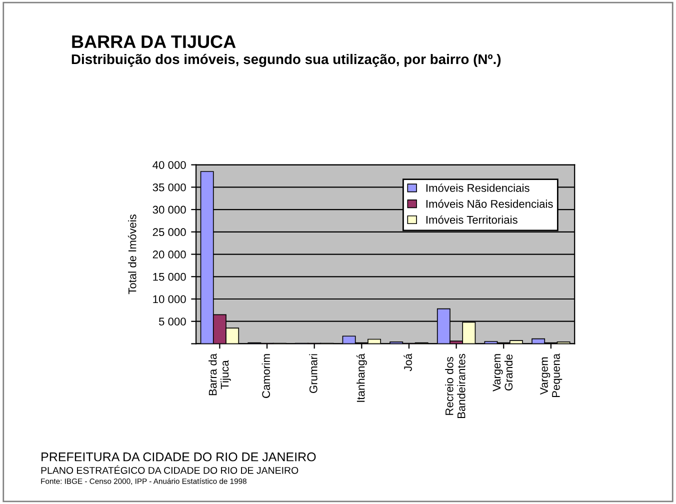 This screenshot has width=676, height=504. I want to click on y-axis-title: Total de Imóveis, so click(132, 254).